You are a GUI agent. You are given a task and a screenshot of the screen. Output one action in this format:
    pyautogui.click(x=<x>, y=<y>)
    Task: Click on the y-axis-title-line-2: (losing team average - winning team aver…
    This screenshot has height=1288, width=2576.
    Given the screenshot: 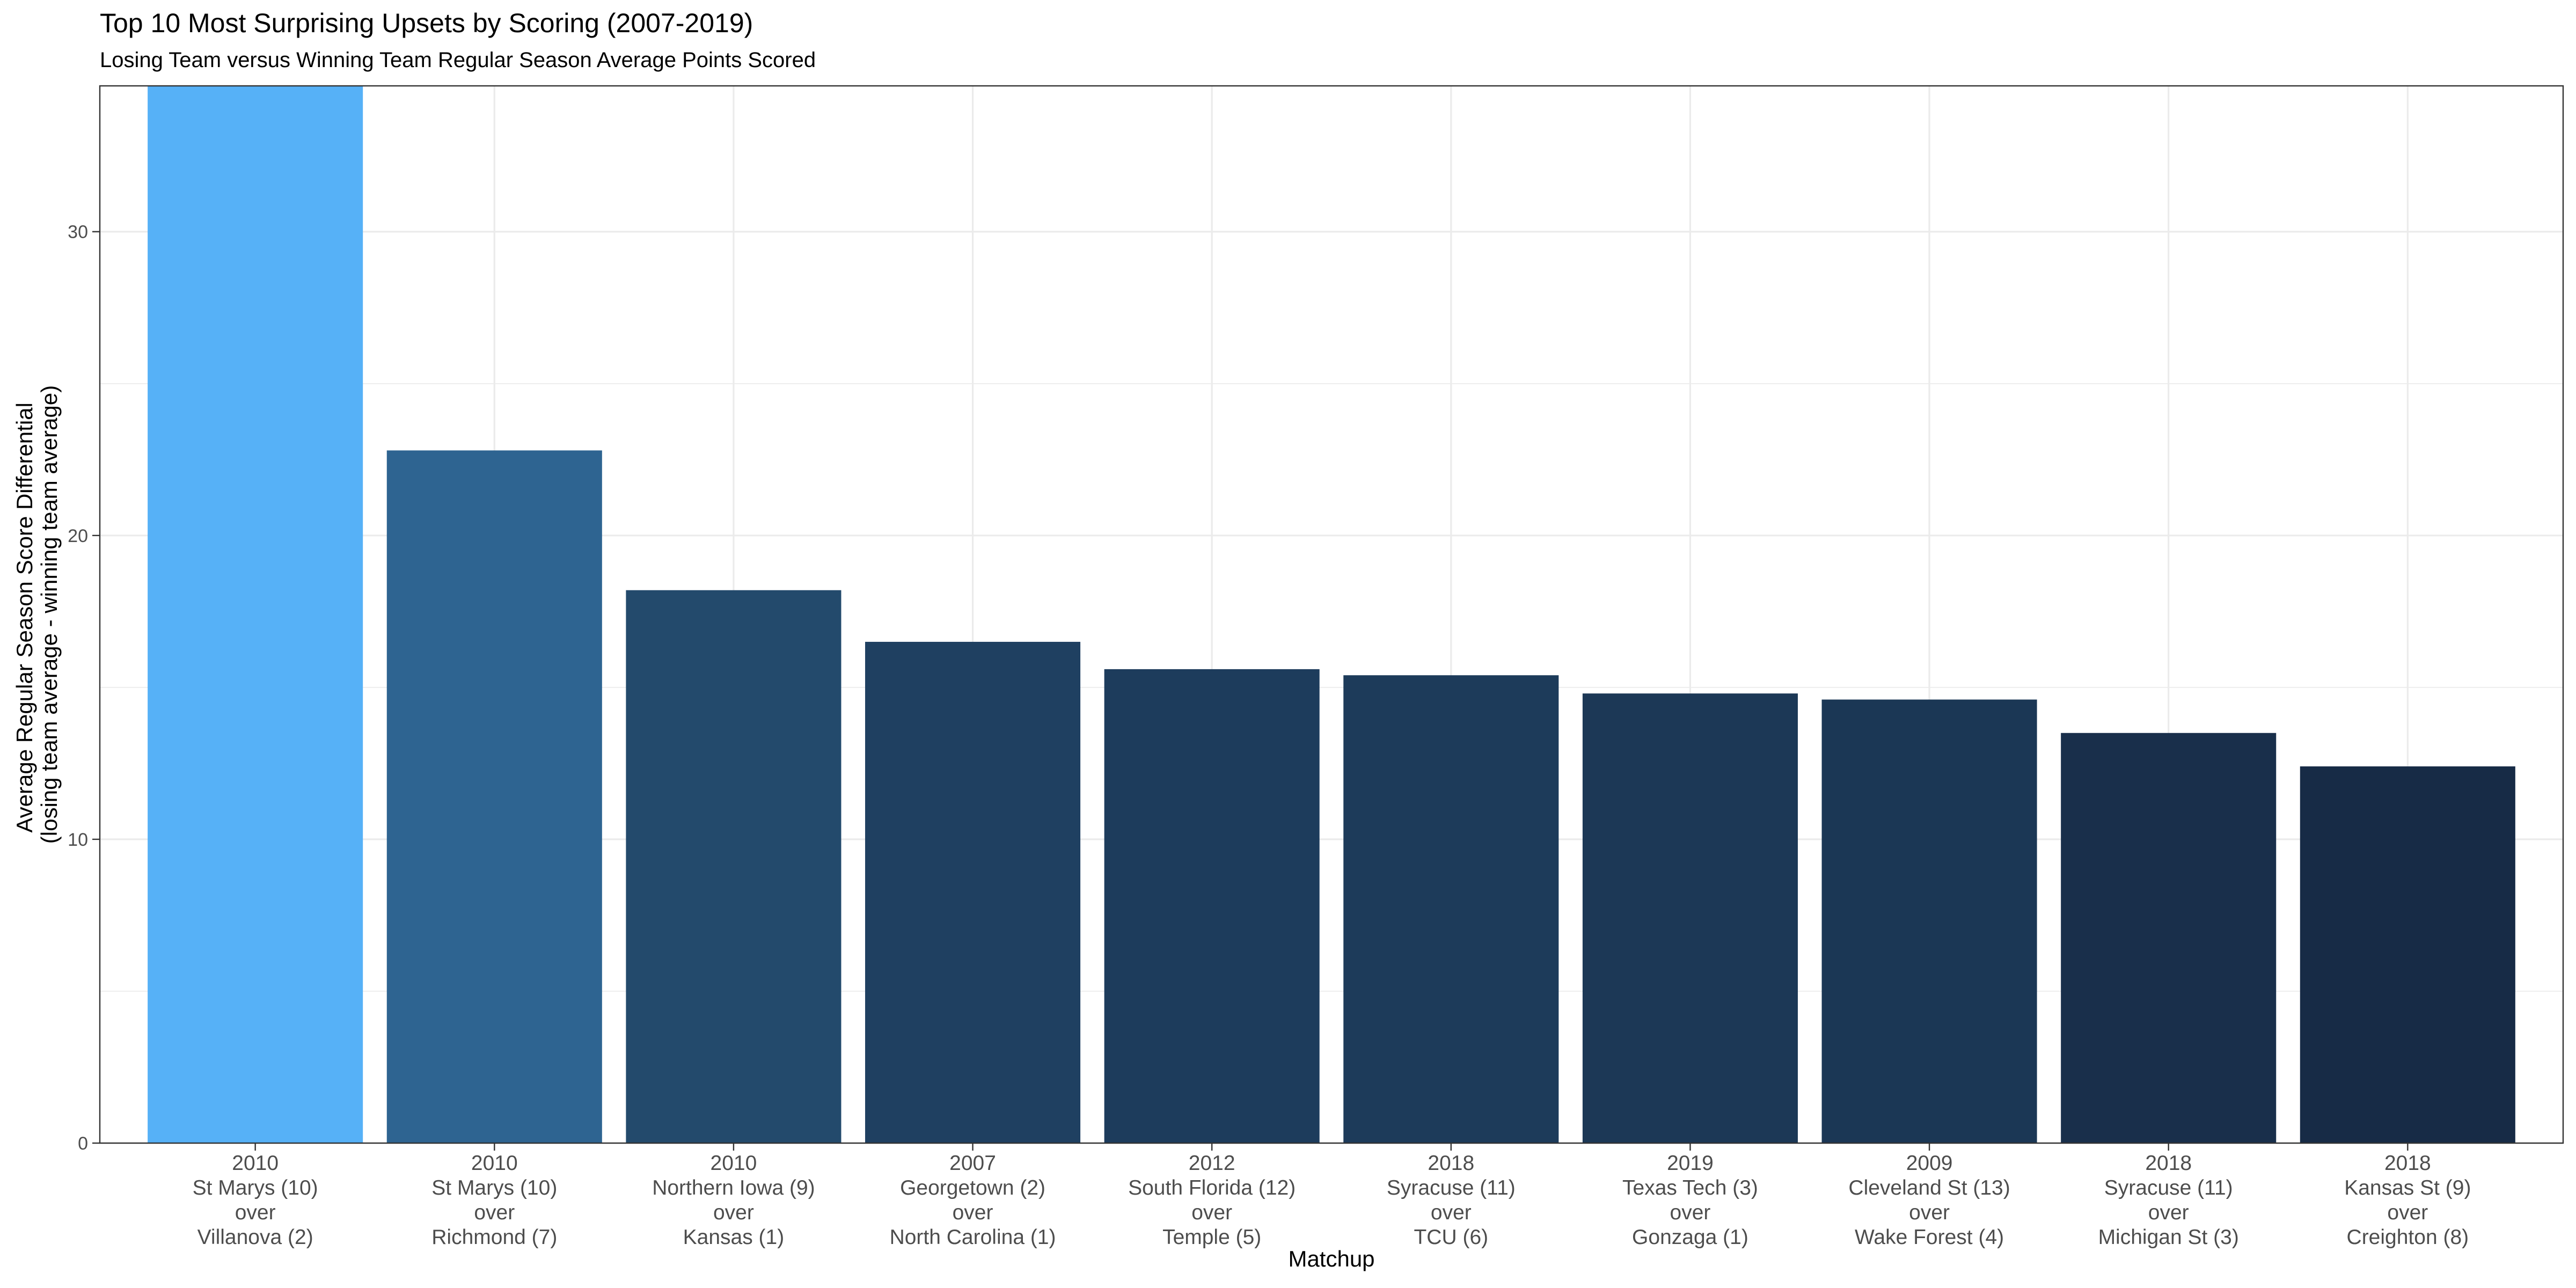 What is the action you would take?
    pyautogui.click(x=49, y=614)
    